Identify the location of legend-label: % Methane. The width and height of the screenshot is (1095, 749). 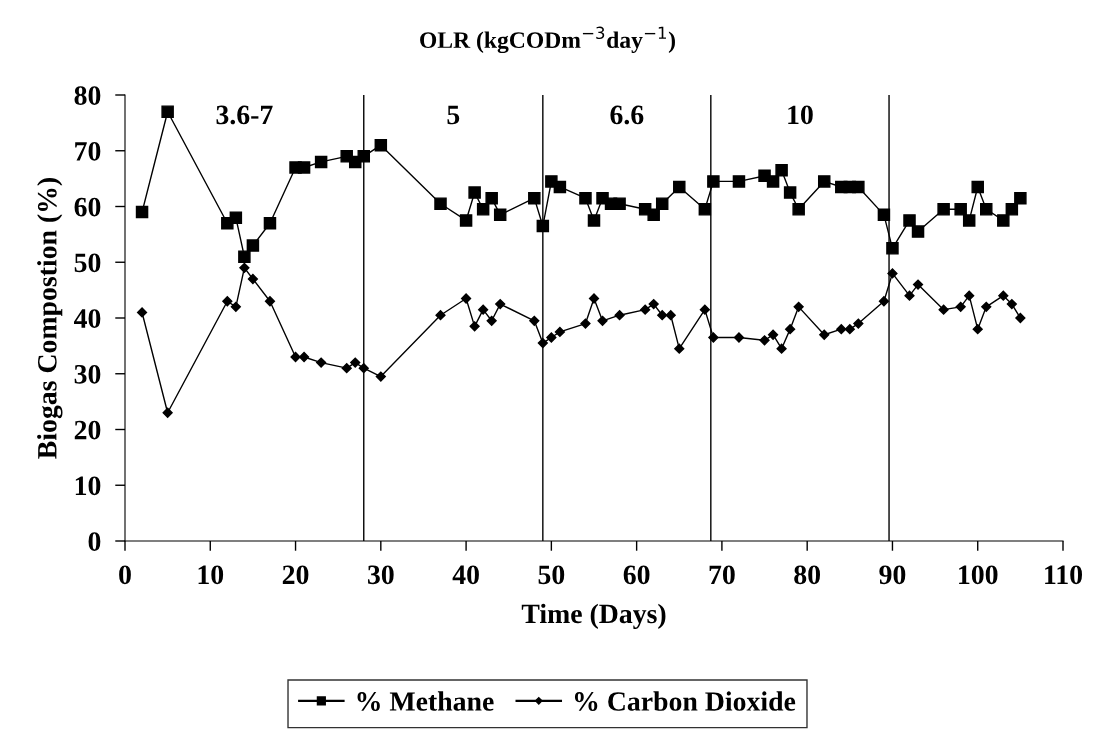
(425, 701).